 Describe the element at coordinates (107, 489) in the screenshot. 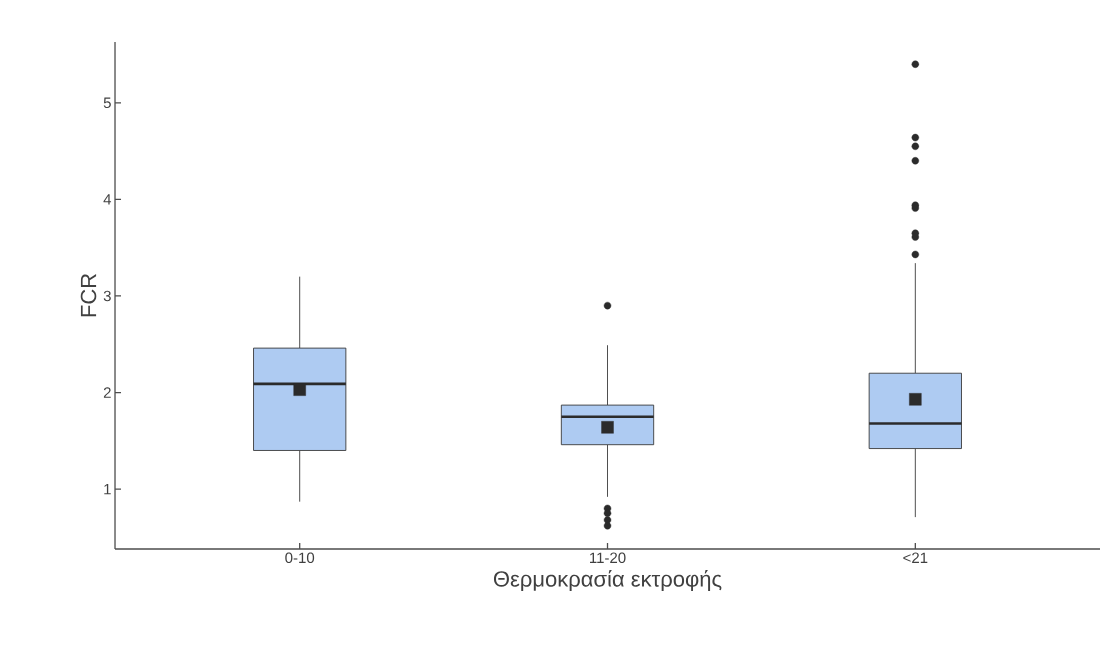

I see `y-tick-label: 1` at that location.